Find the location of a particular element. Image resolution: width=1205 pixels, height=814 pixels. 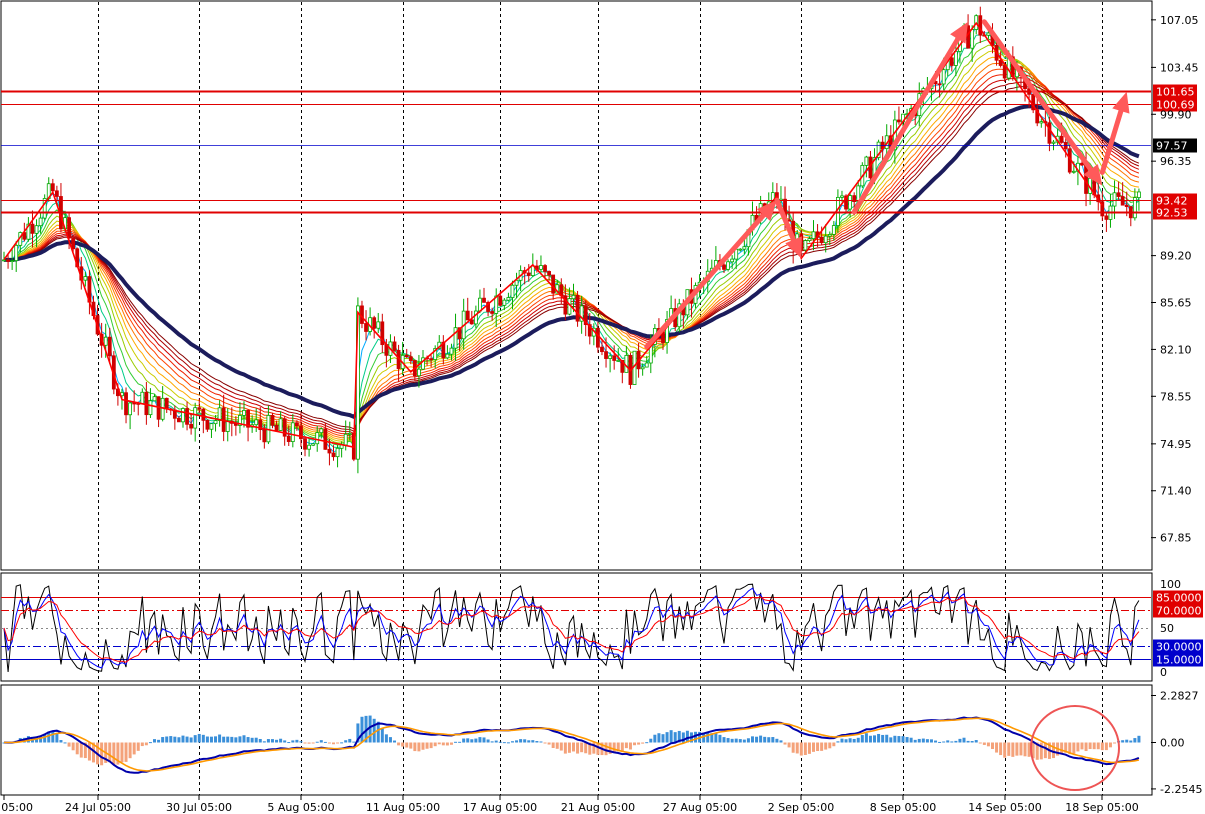

price-y-tick-label: 78.55 is located at coordinates (1176, 396).